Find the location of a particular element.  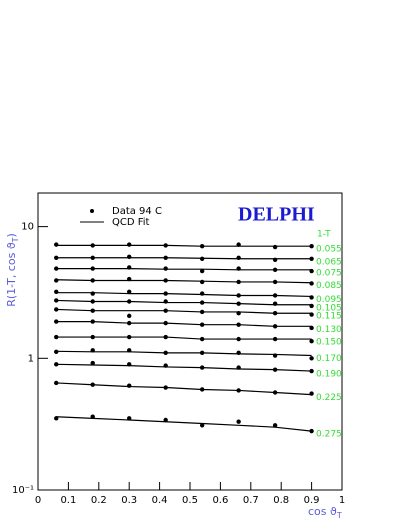

series-label: 0.055 is located at coordinates (329, 250).